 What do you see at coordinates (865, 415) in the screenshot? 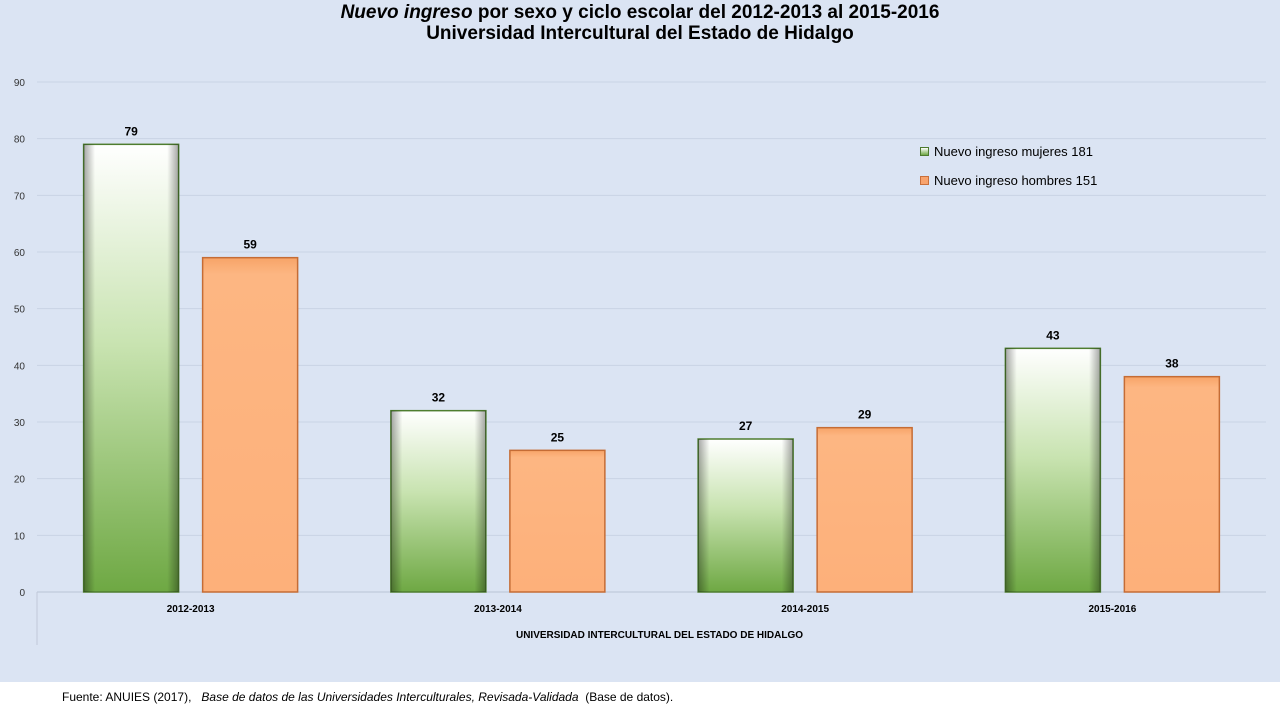
I see `data-label: 29` at bounding box center [865, 415].